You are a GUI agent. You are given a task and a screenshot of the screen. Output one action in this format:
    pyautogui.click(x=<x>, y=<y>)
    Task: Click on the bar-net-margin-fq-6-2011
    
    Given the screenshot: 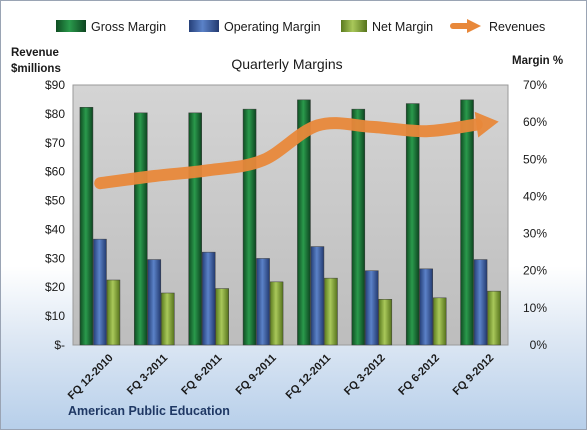 What is the action you would take?
    pyautogui.click(x=222, y=317)
    